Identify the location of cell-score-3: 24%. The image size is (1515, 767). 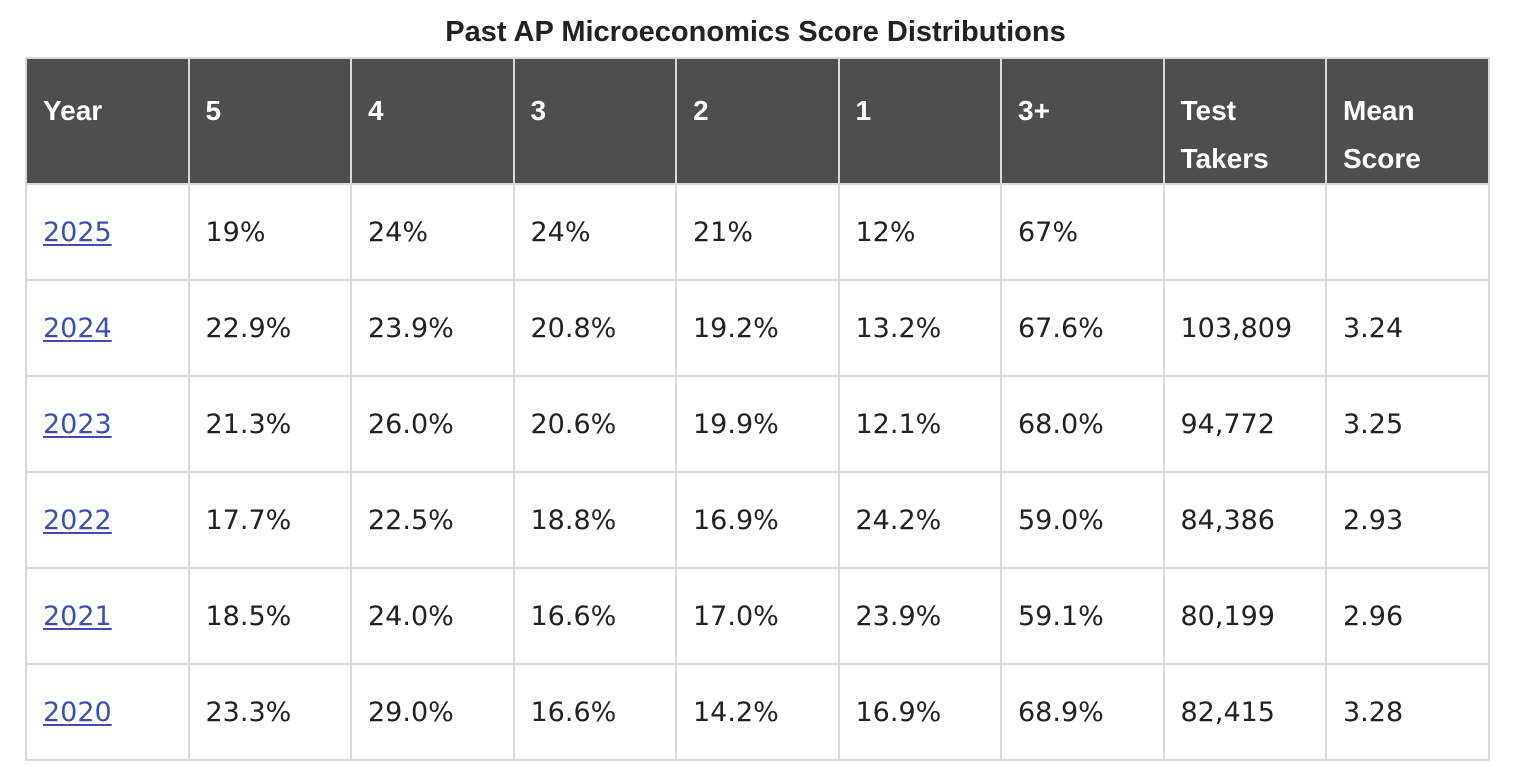
(594, 232).